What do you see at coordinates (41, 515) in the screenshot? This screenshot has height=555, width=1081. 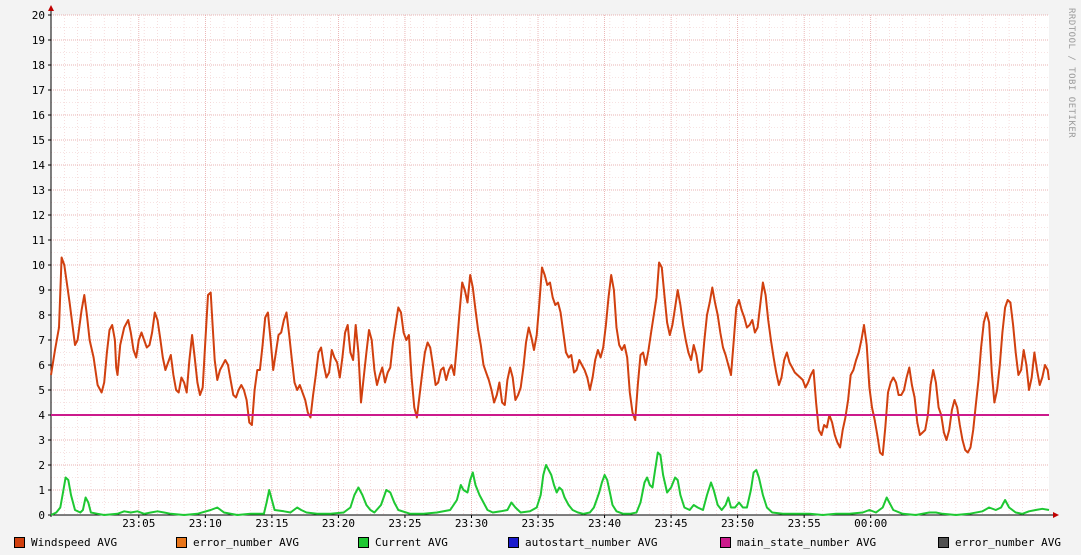 I see `y-tick-label: 0` at bounding box center [41, 515].